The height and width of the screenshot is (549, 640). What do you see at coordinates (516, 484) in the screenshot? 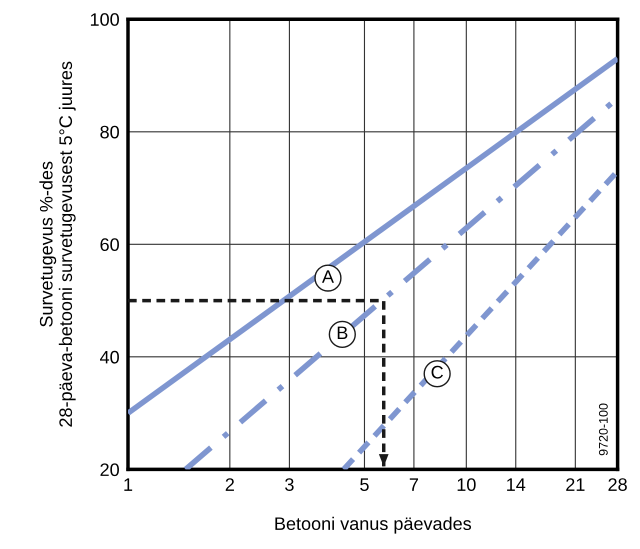
I see `x-tick-label: 14` at bounding box center [516, 484].